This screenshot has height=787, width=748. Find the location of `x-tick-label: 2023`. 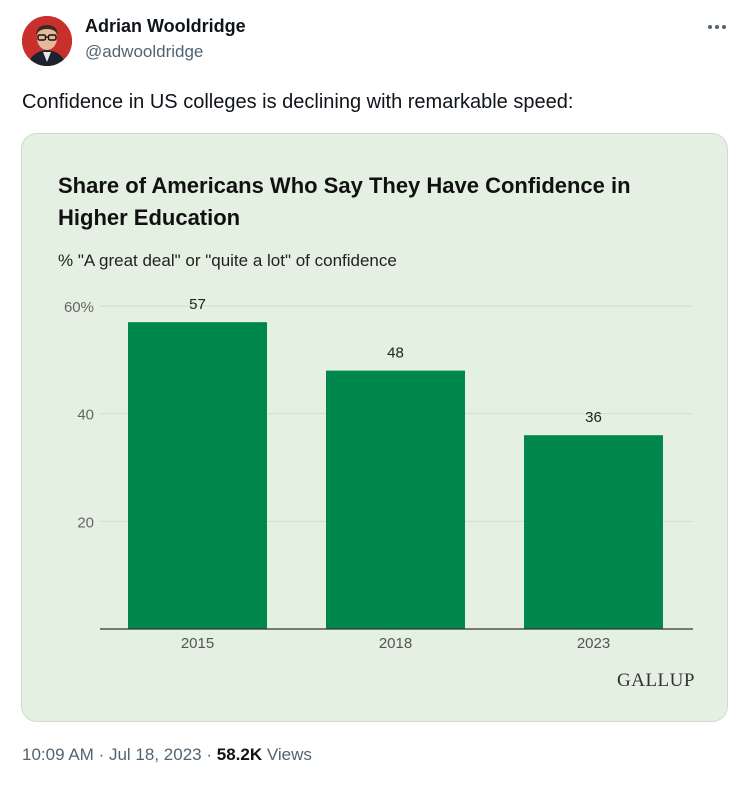

x-tick-label: 2023 is located at coordinates (593, 643).